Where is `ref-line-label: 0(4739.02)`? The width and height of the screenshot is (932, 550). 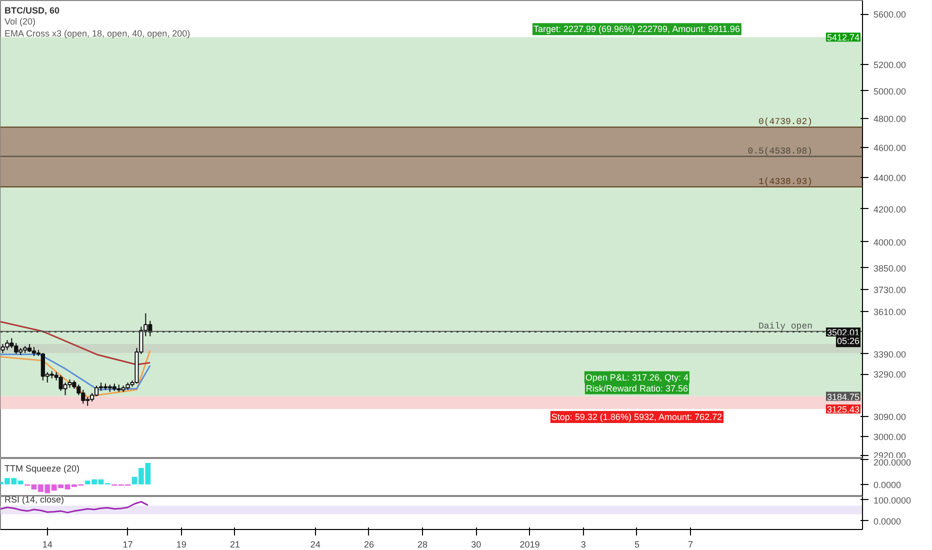 ref-line-label: 0(4739.02) is located at coordinates (785, 122).